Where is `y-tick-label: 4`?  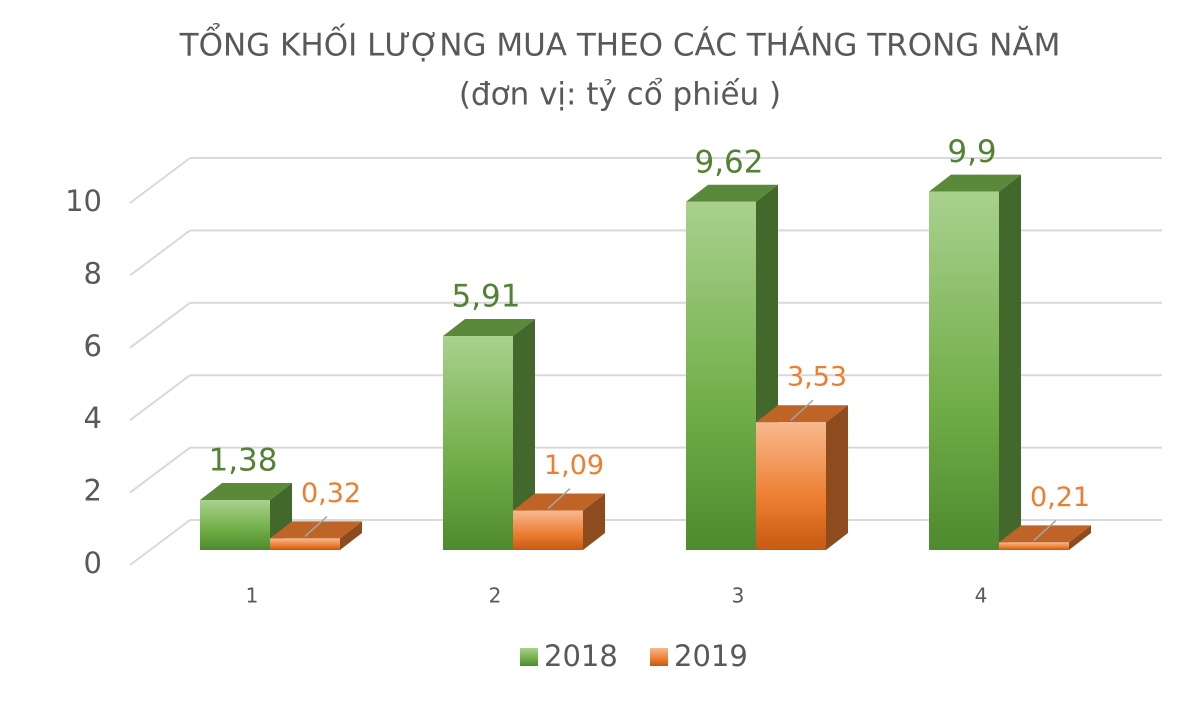
y-tick-label: 4 is located at coordinates (93, 418).